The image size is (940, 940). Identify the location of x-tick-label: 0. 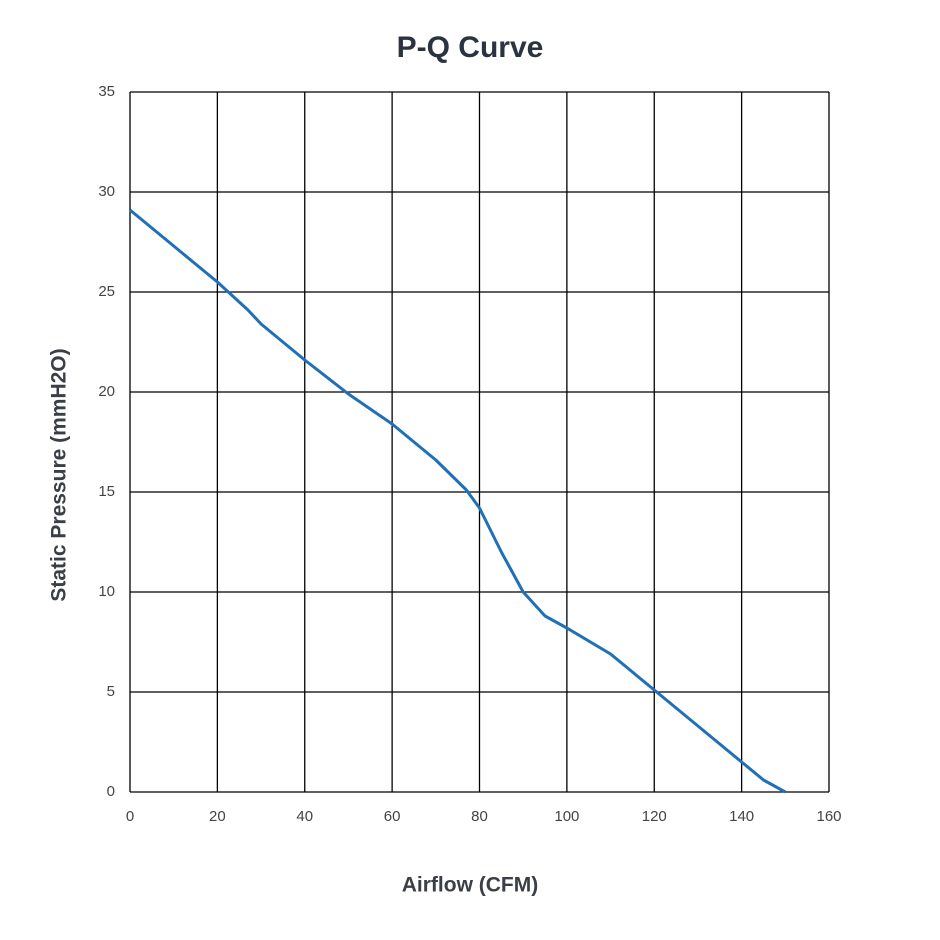
(130, 816).